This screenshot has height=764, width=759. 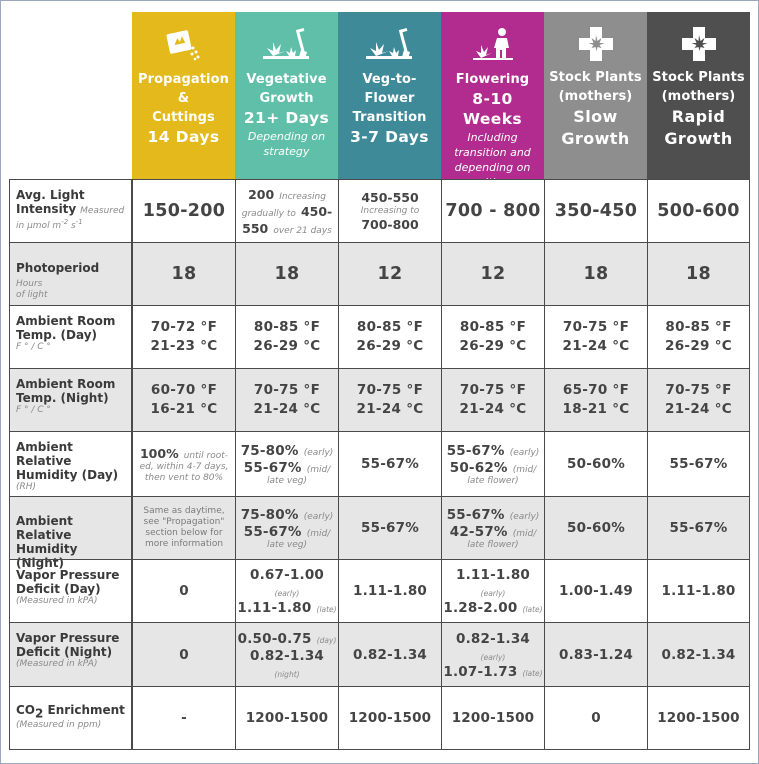 I want to click on cell-co2-transition: 1200-1500, so click(x=390, y=718).